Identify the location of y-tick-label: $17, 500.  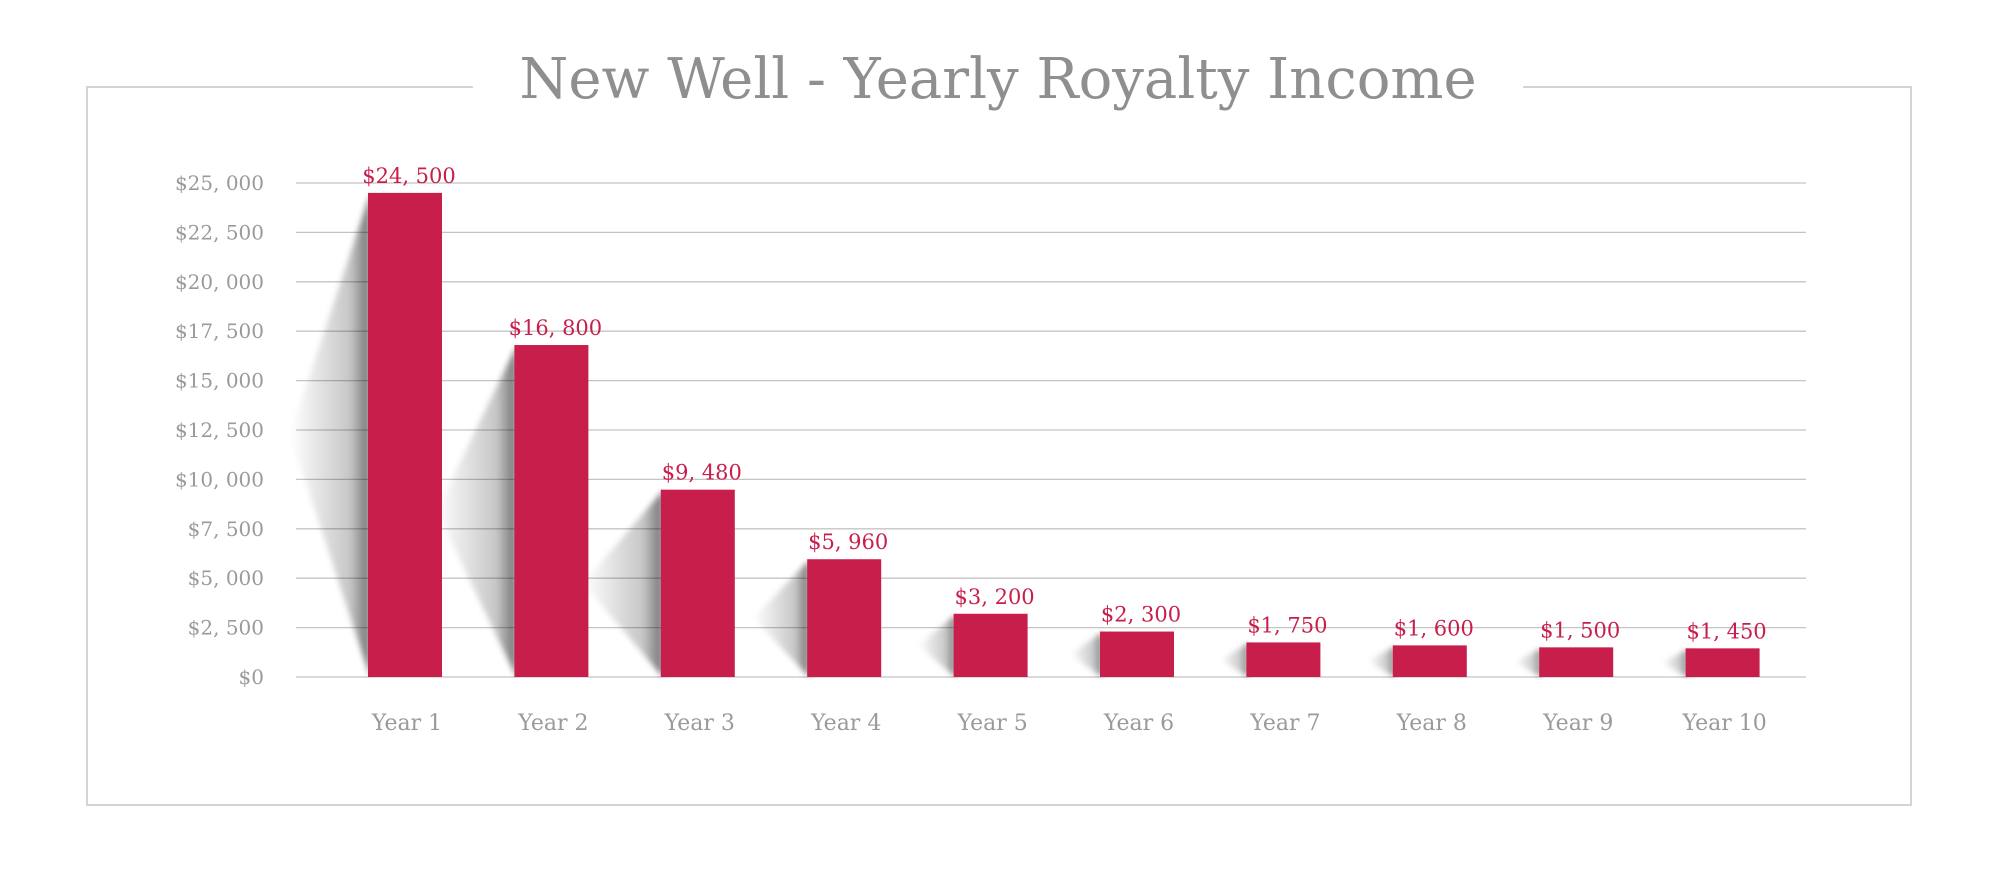
(219, 331).